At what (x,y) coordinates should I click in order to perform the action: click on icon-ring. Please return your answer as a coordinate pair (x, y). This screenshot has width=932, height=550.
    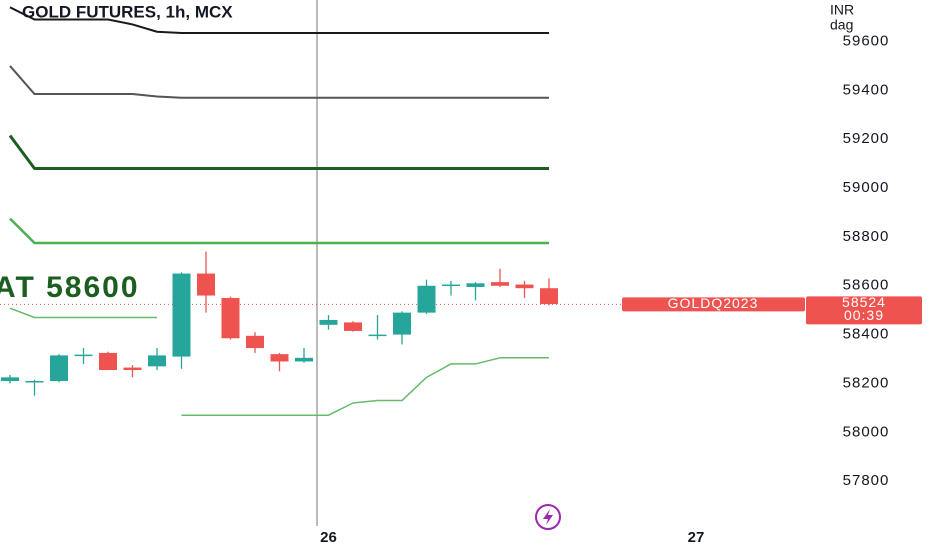
    Looking at the image, I should click on (548, 517).